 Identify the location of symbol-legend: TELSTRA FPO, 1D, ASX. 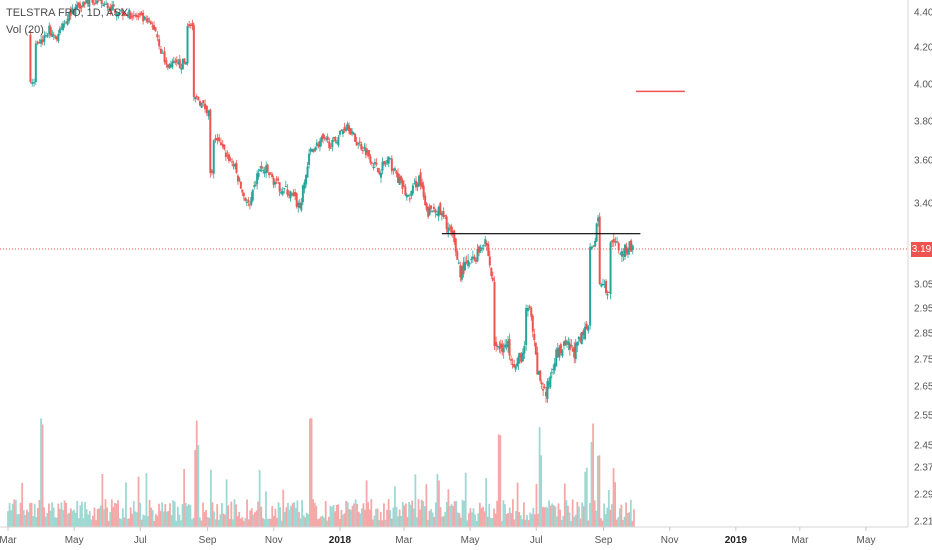
(67, 13).